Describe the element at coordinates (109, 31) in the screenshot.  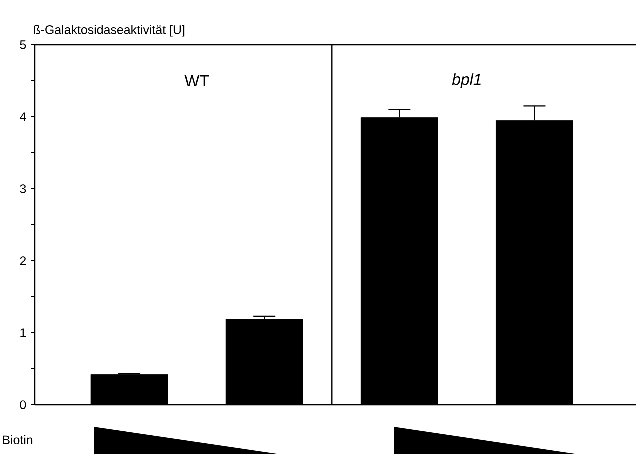
I see `y-axis-title: ß-Galaktosidaseaktivität [U]` at that location.